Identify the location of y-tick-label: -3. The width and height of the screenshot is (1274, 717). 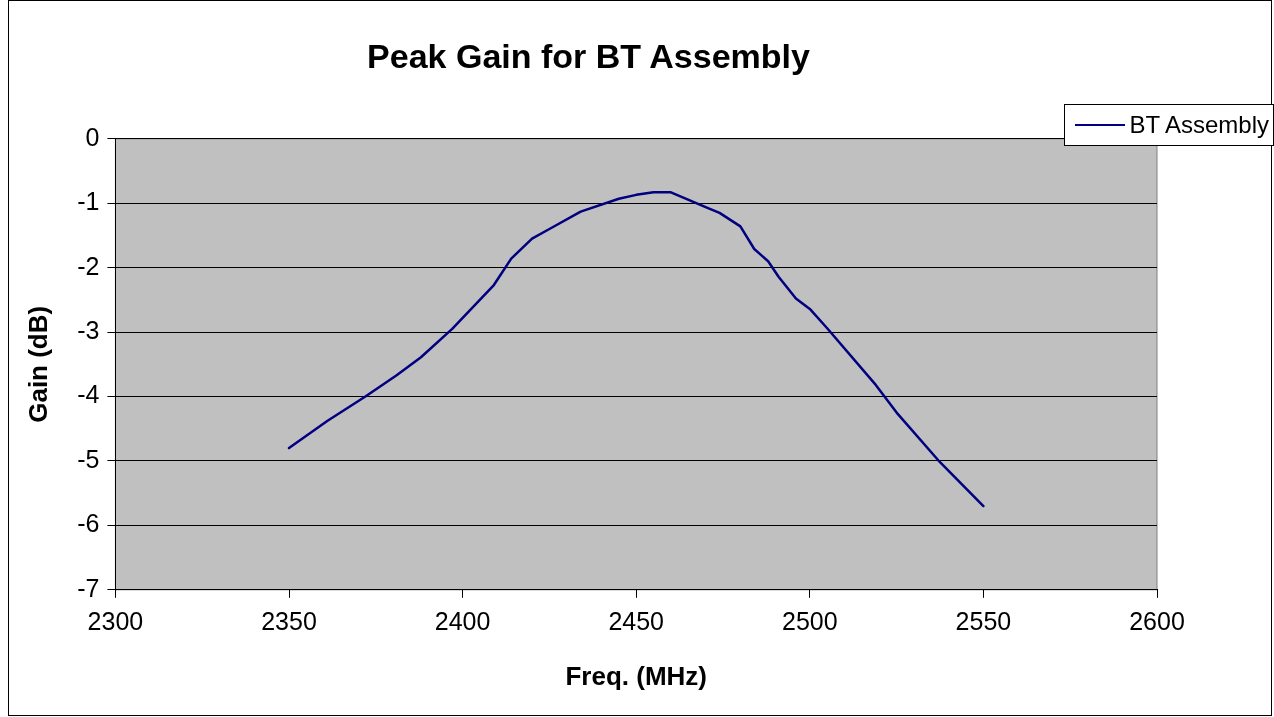
(88, 329).